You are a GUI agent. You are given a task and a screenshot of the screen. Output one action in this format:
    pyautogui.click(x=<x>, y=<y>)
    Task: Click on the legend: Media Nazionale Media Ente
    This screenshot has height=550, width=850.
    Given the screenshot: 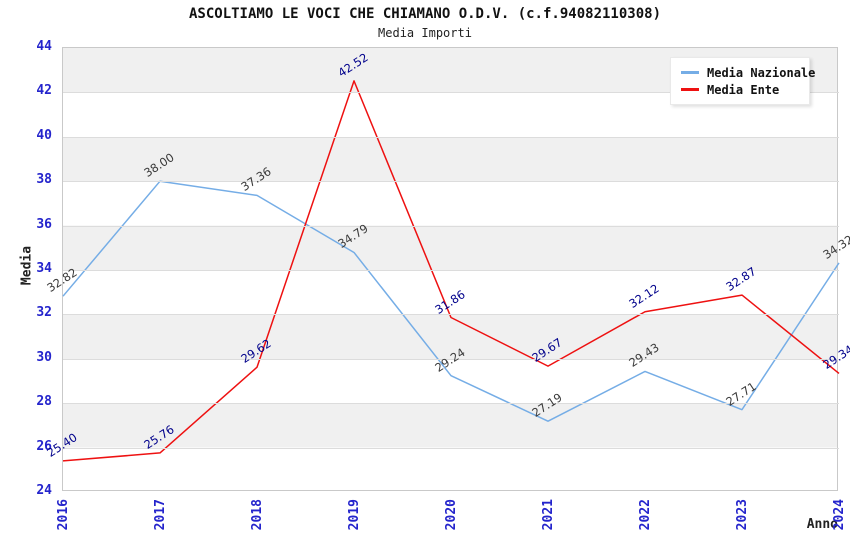 What is the action you would take?
    pyautogui.click(x=742, y=81)
    